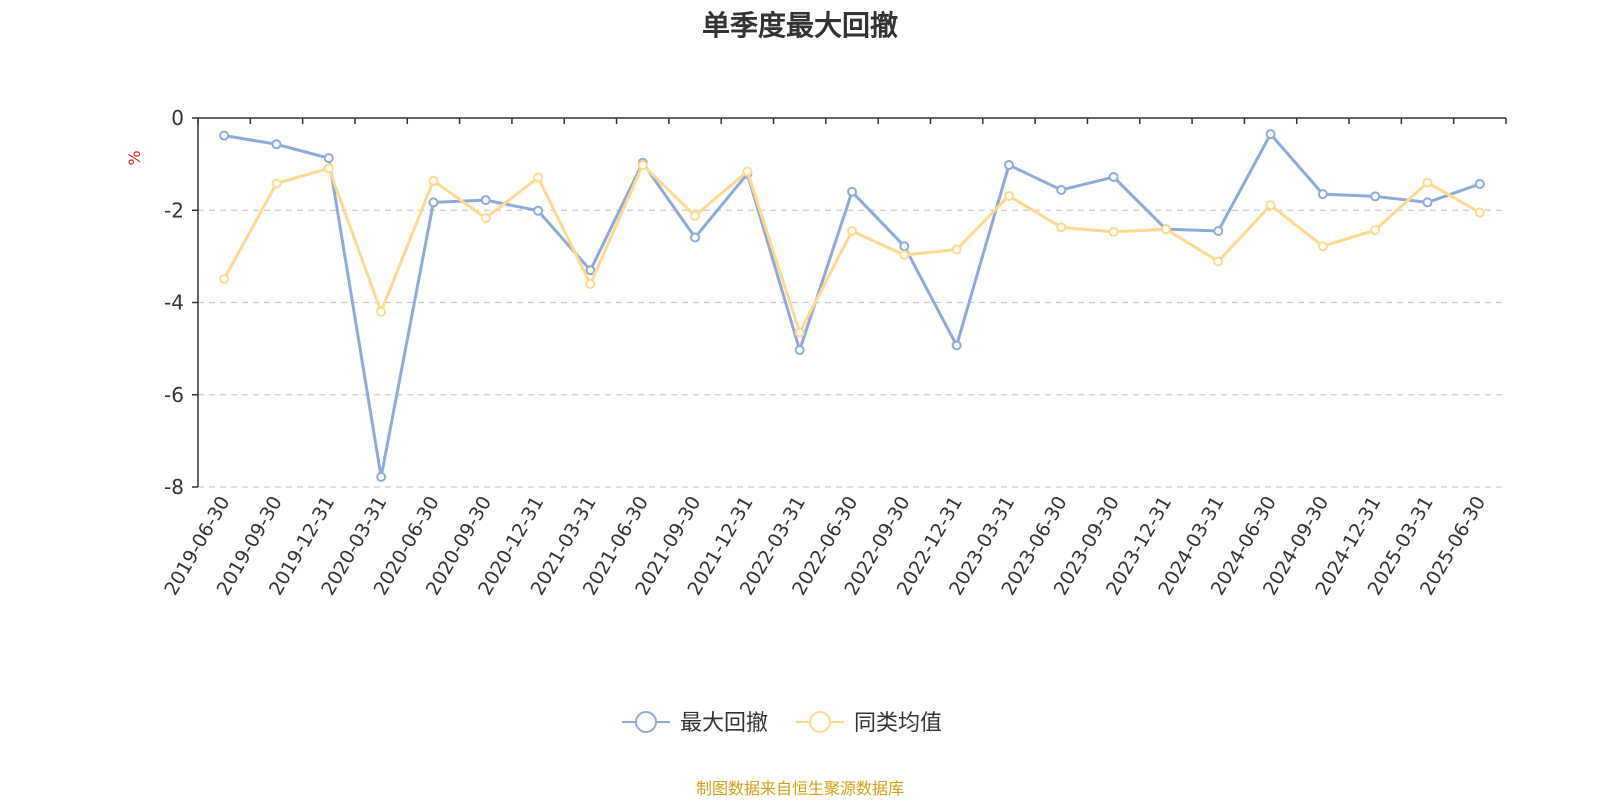 This screenshot has width=1600, height=800. Describe the element at coordinates (134, 157) in the screenshot. I see `y-axis-unit-label: %` at that location.